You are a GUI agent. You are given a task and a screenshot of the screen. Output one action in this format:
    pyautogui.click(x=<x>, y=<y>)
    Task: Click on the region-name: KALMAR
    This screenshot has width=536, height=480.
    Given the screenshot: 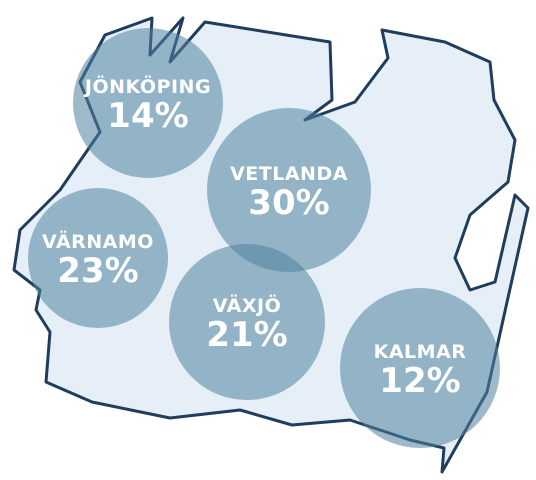 What is the action you would take?
    pyautogui.click(x=420, y=352)
    